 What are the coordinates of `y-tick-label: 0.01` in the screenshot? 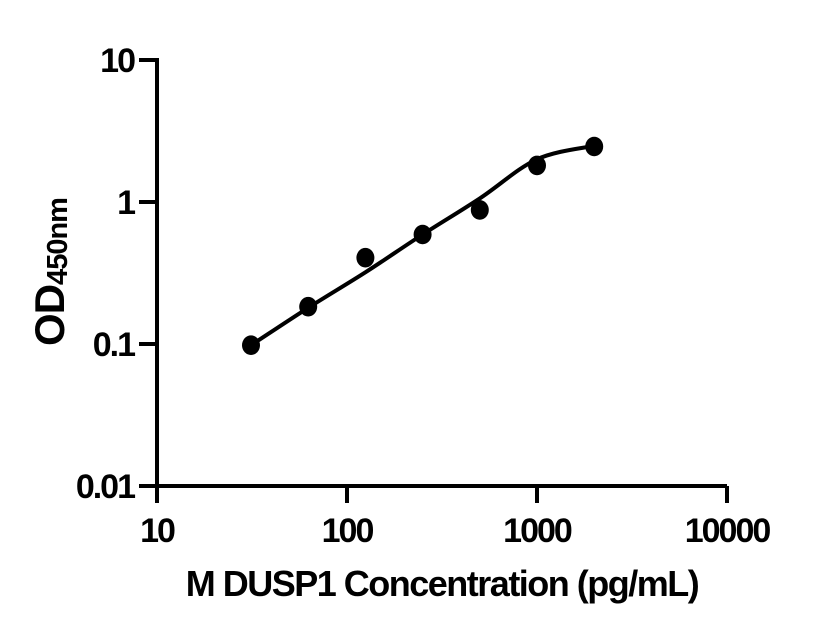 It's located at (105, 487).